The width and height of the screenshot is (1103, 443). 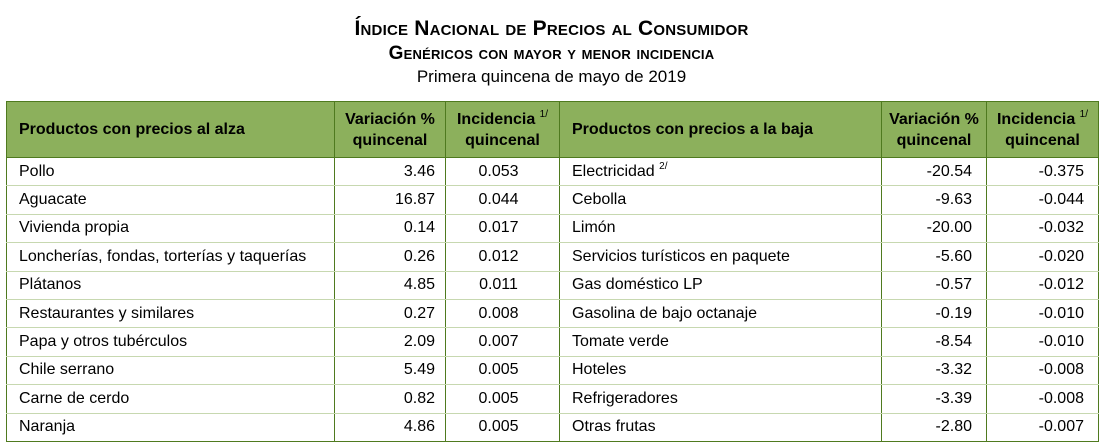 I want to click on fall-product-name: Otras frutas, so click(x=720, y=427).